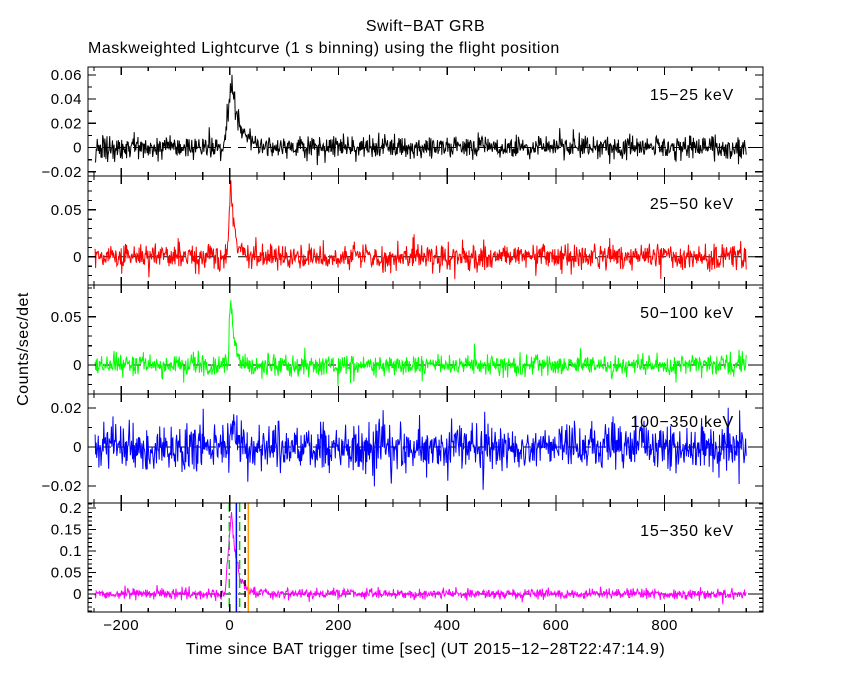  What do you see at coordinates (71, 551) in the screenshot?
I see `y-tick-label: 0.1` at bounding box center [71, 551].